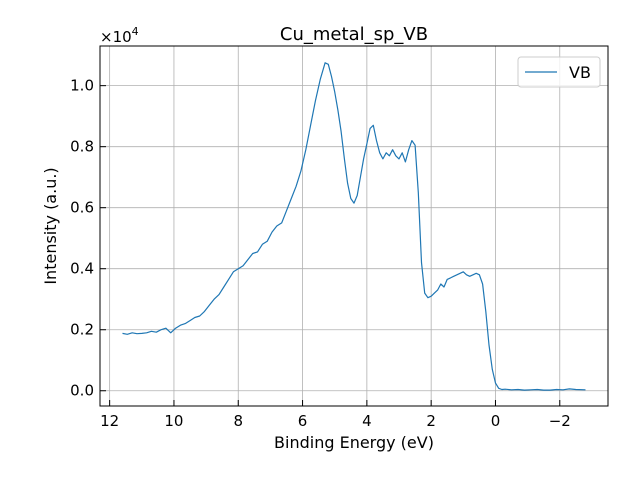 This screenshot has height=480, width=640. I want to click on legend-label-vb: VB, so click(580, 72).